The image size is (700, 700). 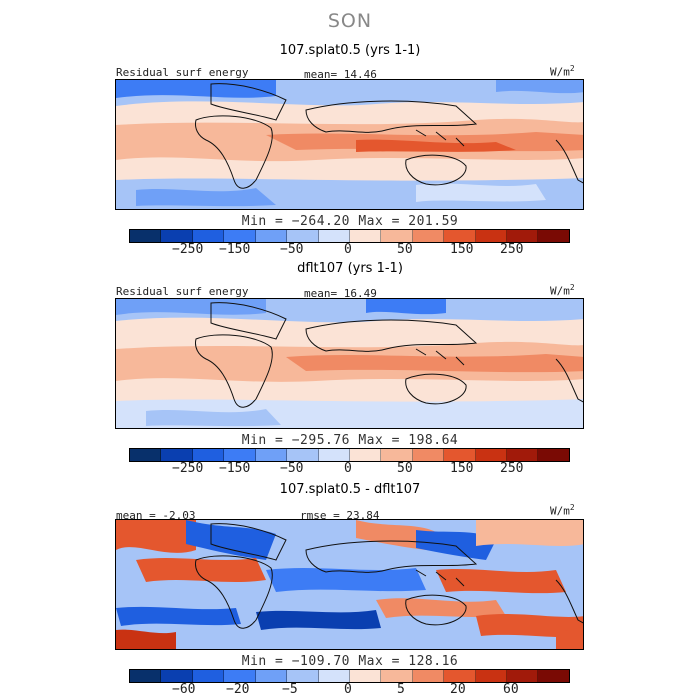 I want to click on panel-2-colorbar-tick: 0, so click(x=348, y=468).